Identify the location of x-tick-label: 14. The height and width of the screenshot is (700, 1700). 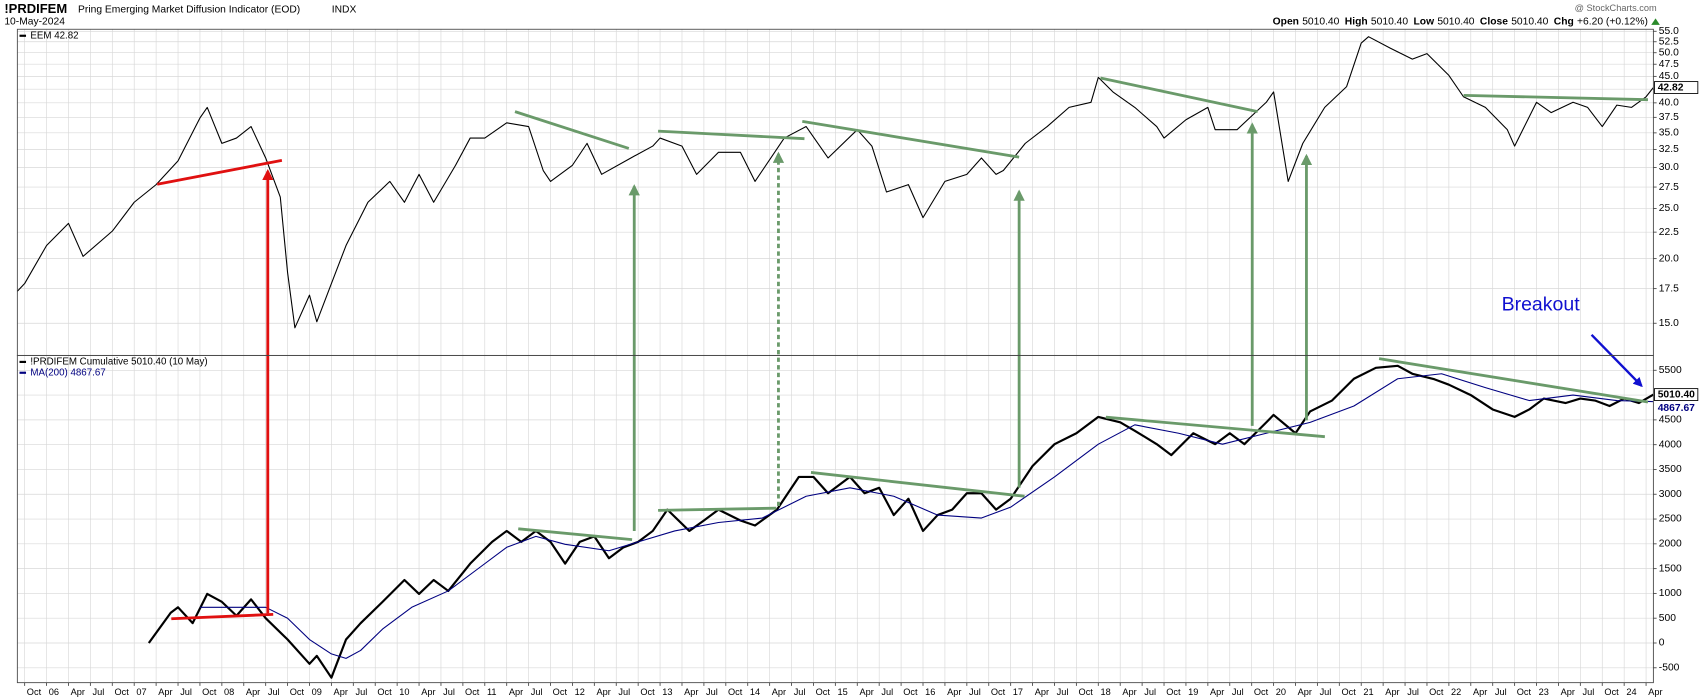
(755, 692).